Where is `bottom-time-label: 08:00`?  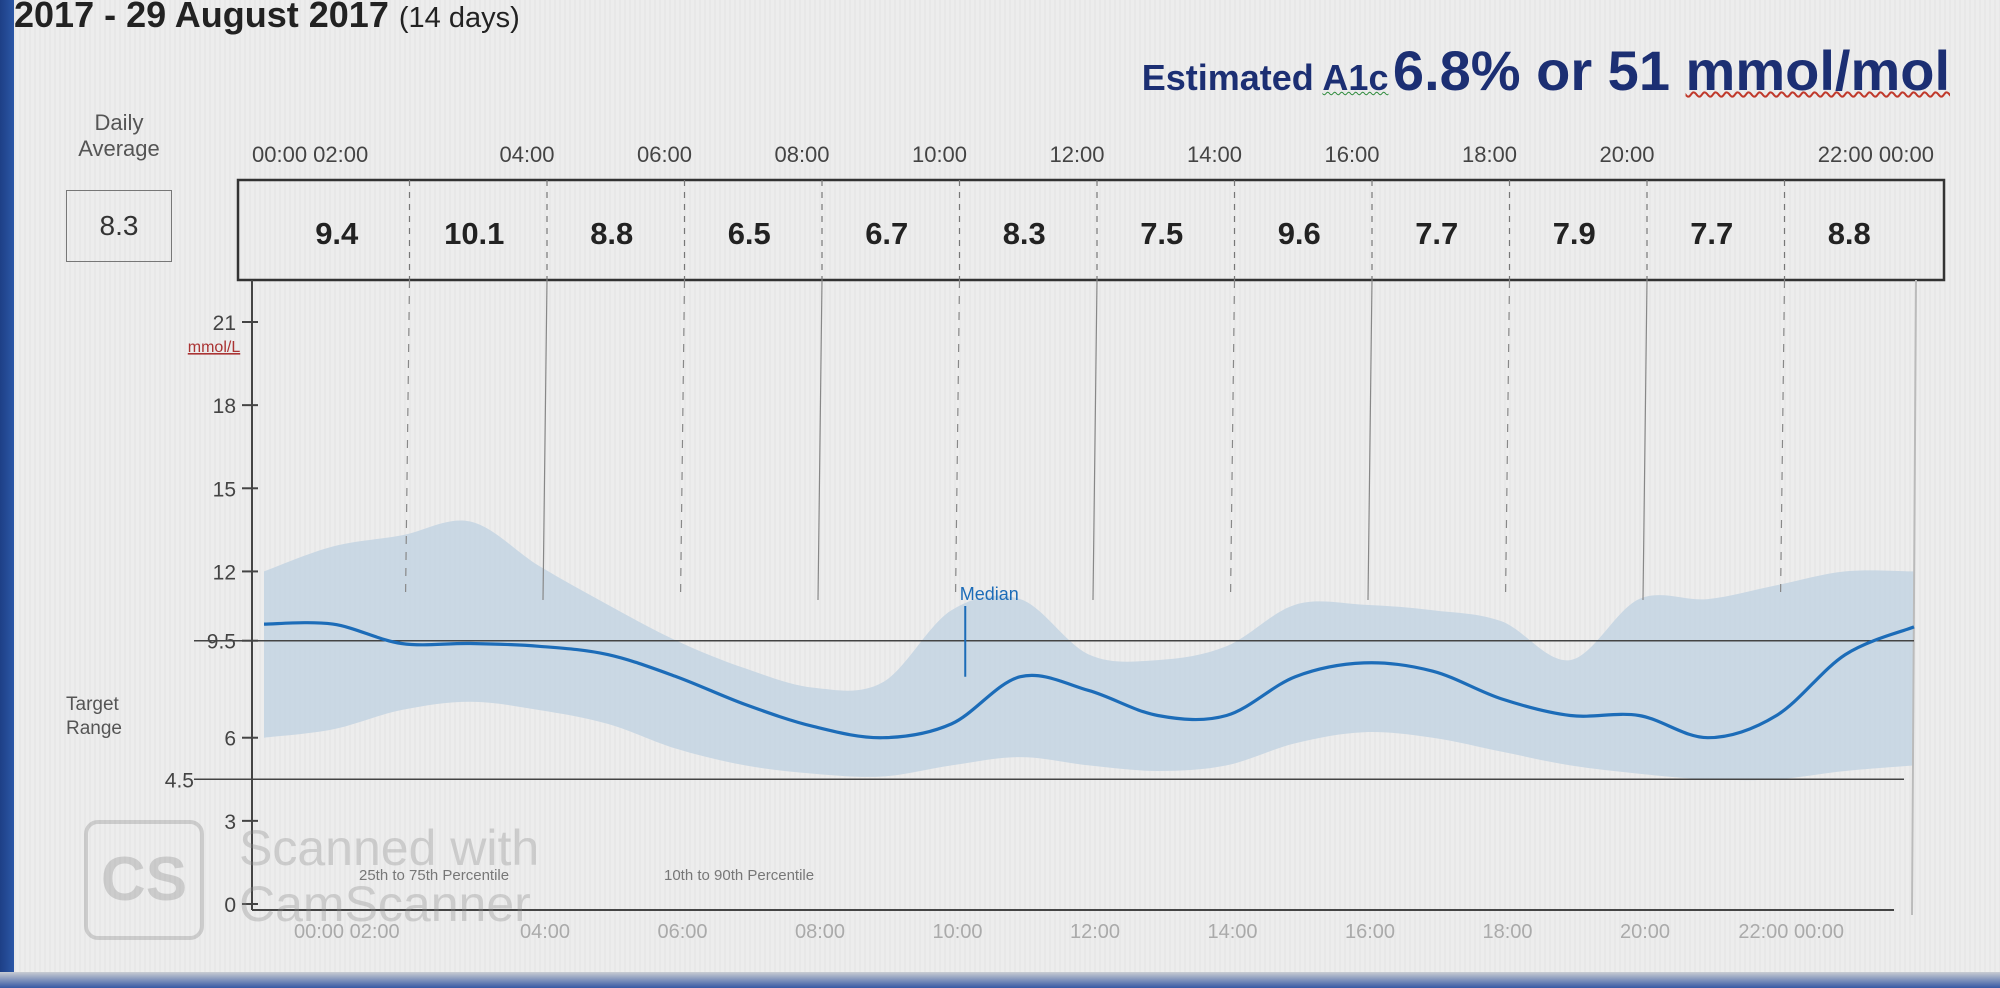
bottom-time-label: 08:00 is located at coordinates (820, 932).